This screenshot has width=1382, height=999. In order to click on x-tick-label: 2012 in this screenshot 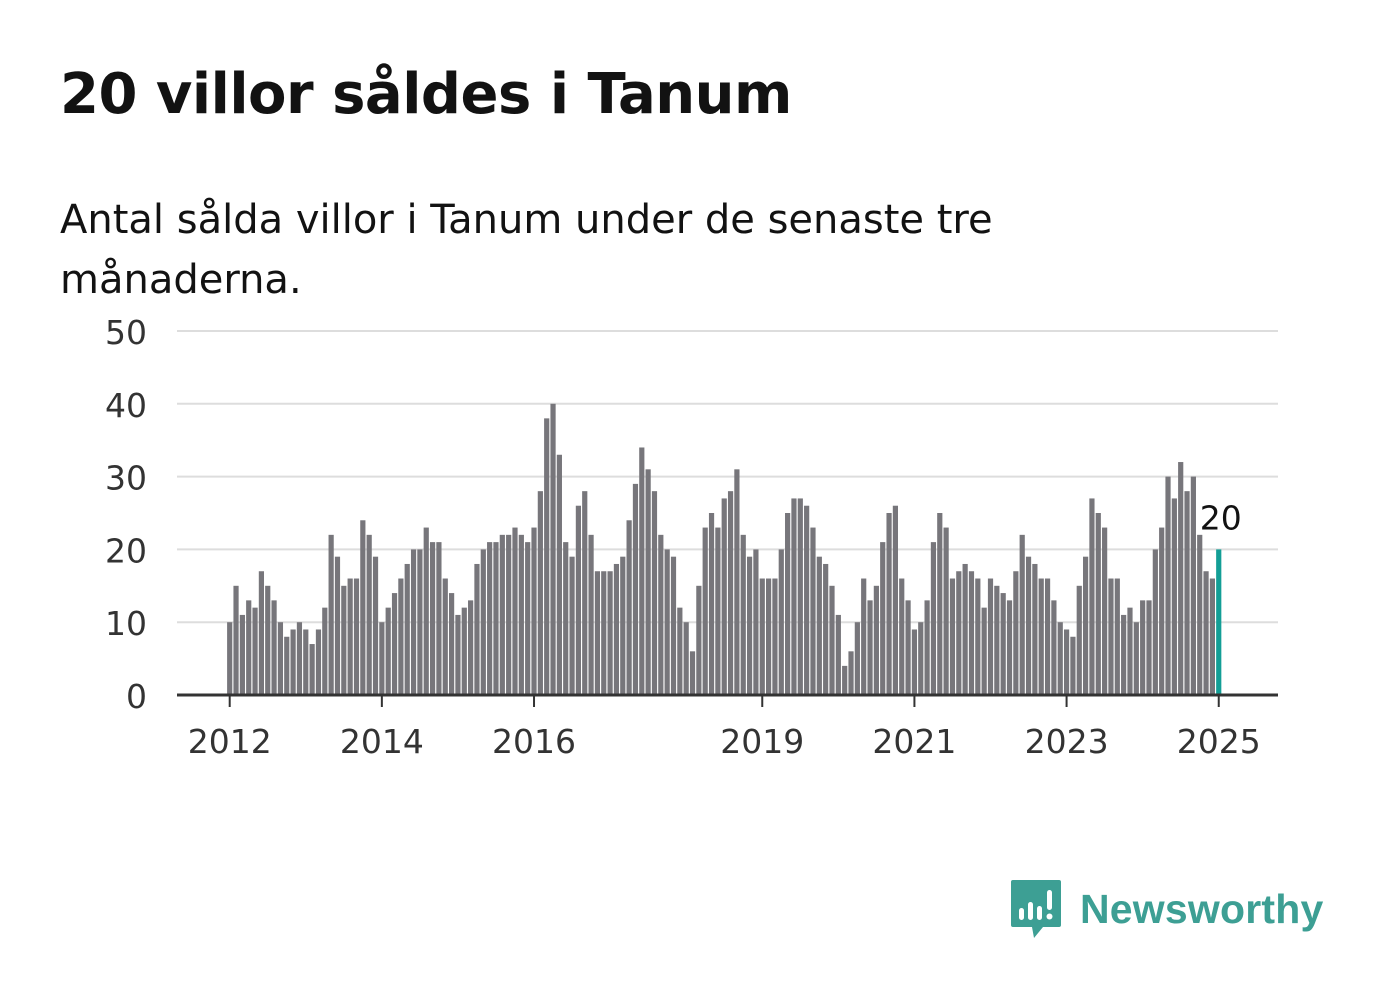, I will do `click(230, 741)`.